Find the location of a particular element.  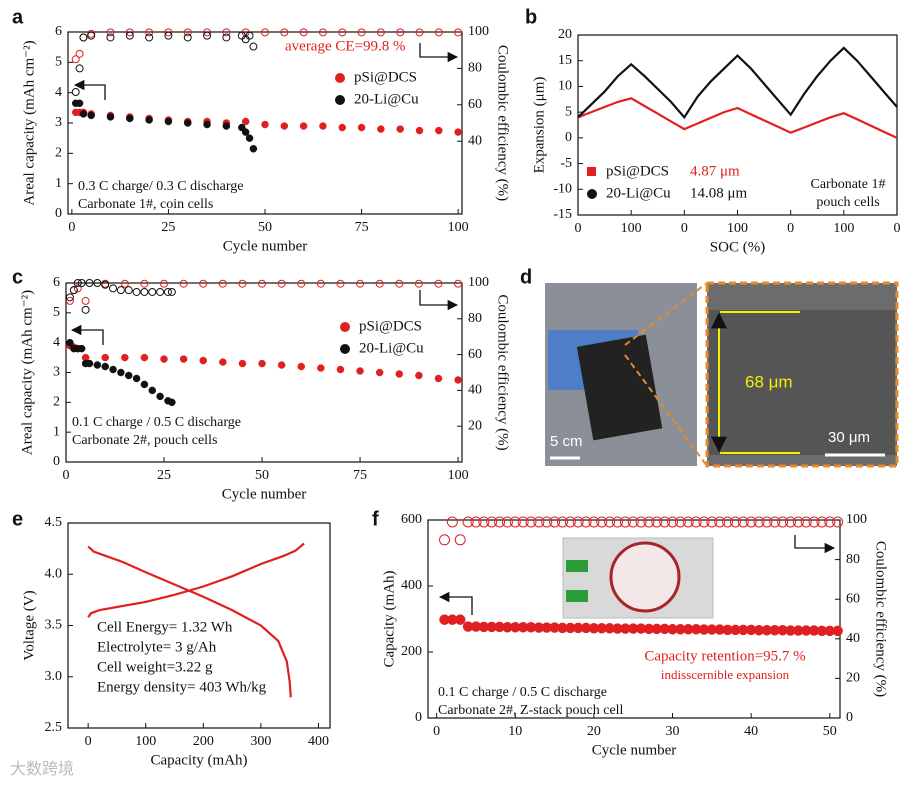

y-tick-label: -15 is located at coordinates (562, 214).